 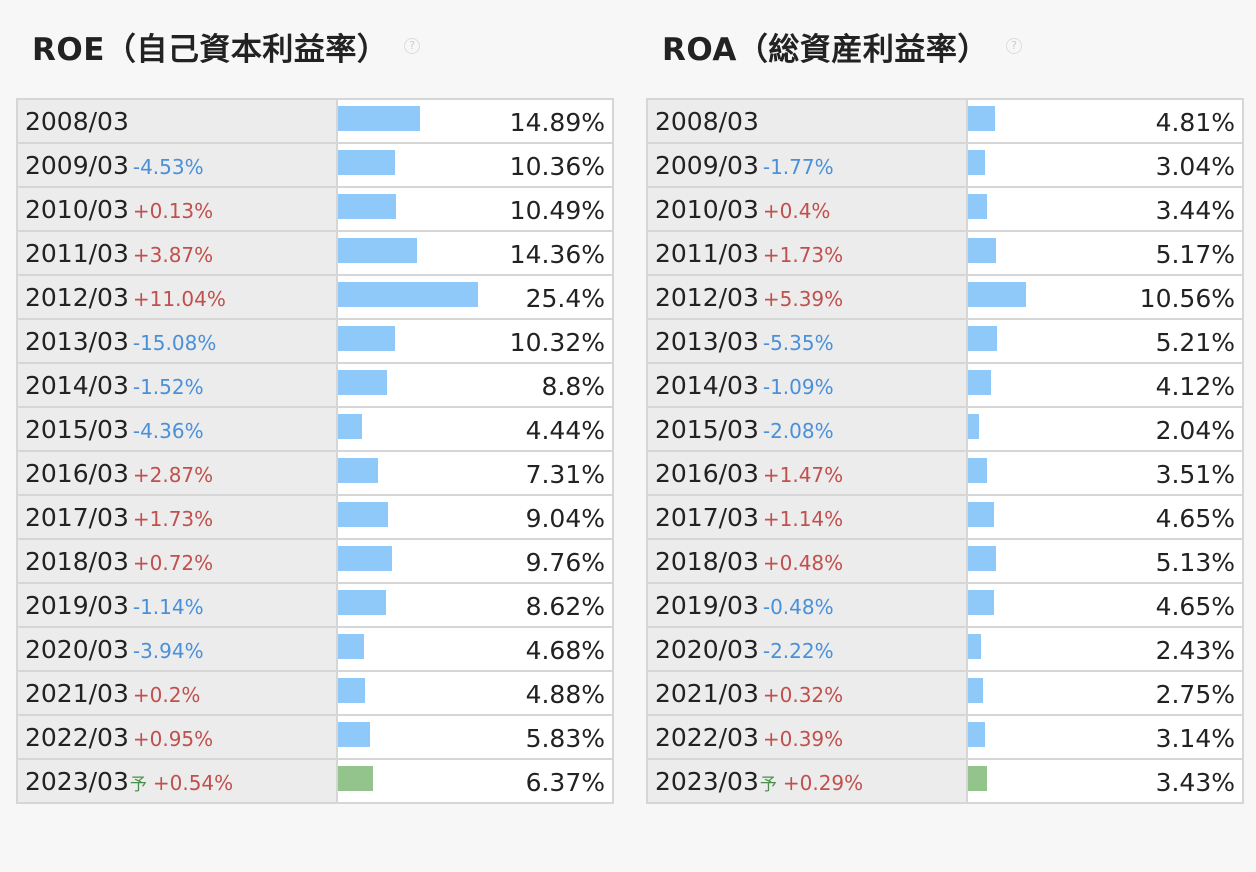 What do you see at coordinates (1195, 782) in the screenshot?
I see `value-label: 3.43%` at bounding box center [1195, 782].